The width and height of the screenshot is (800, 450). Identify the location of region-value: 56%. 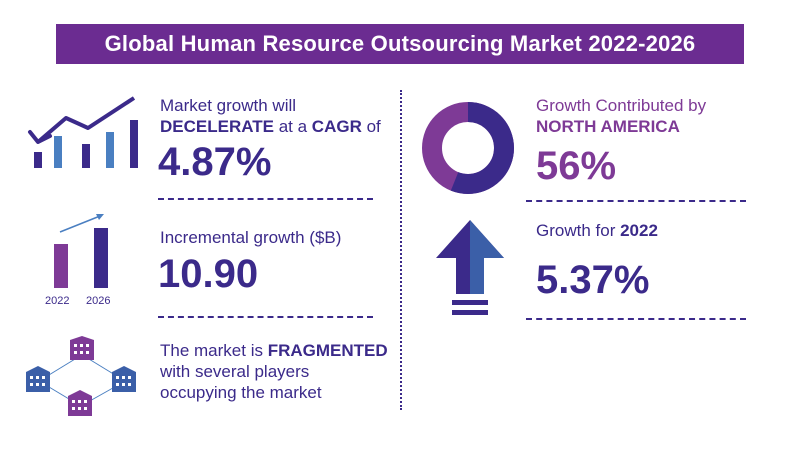
(576, 166).